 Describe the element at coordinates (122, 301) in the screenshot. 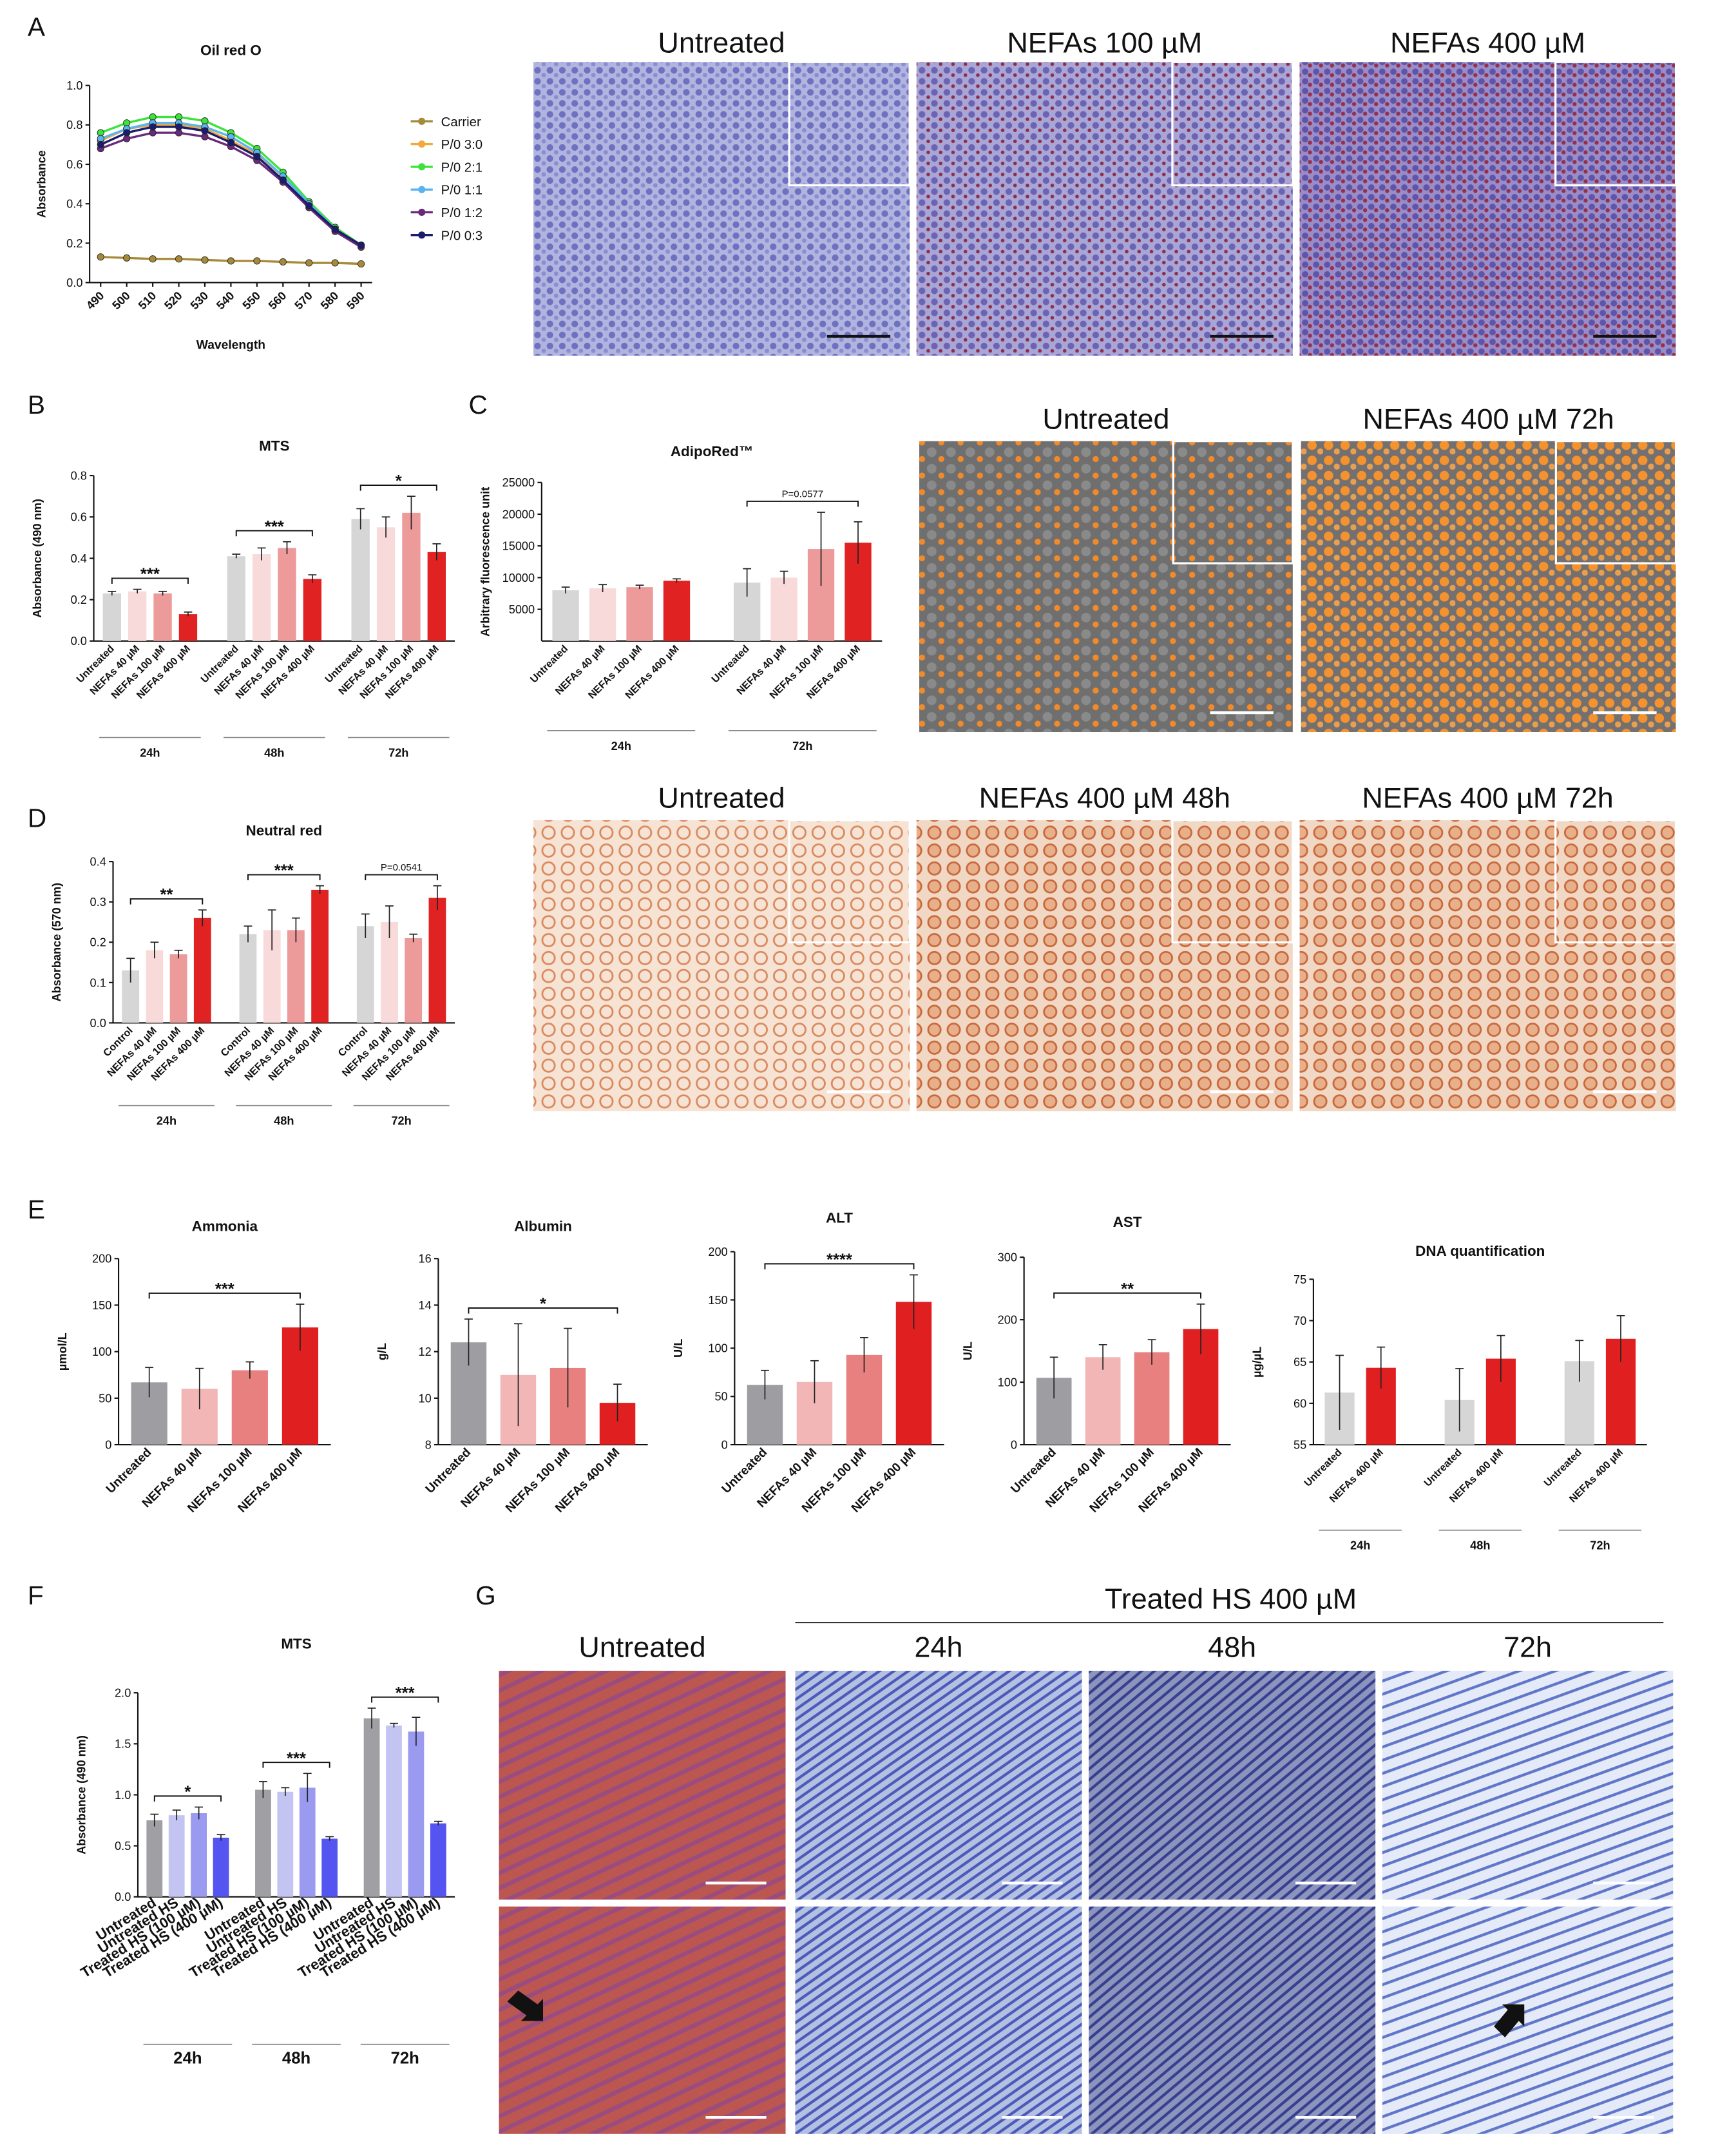

I see `x-tick-label: 500` at that location.